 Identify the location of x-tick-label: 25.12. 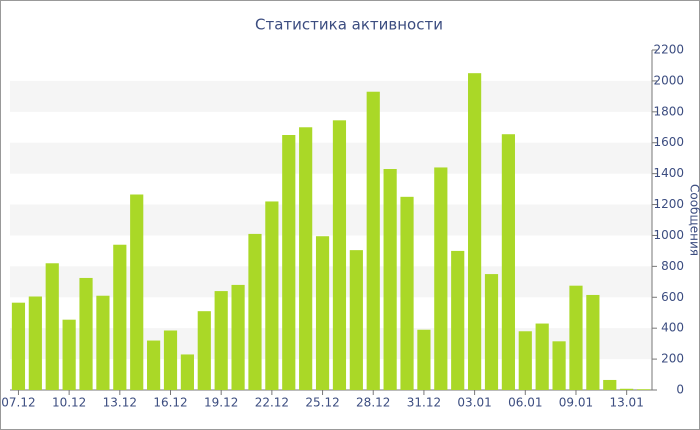
(322, 403).